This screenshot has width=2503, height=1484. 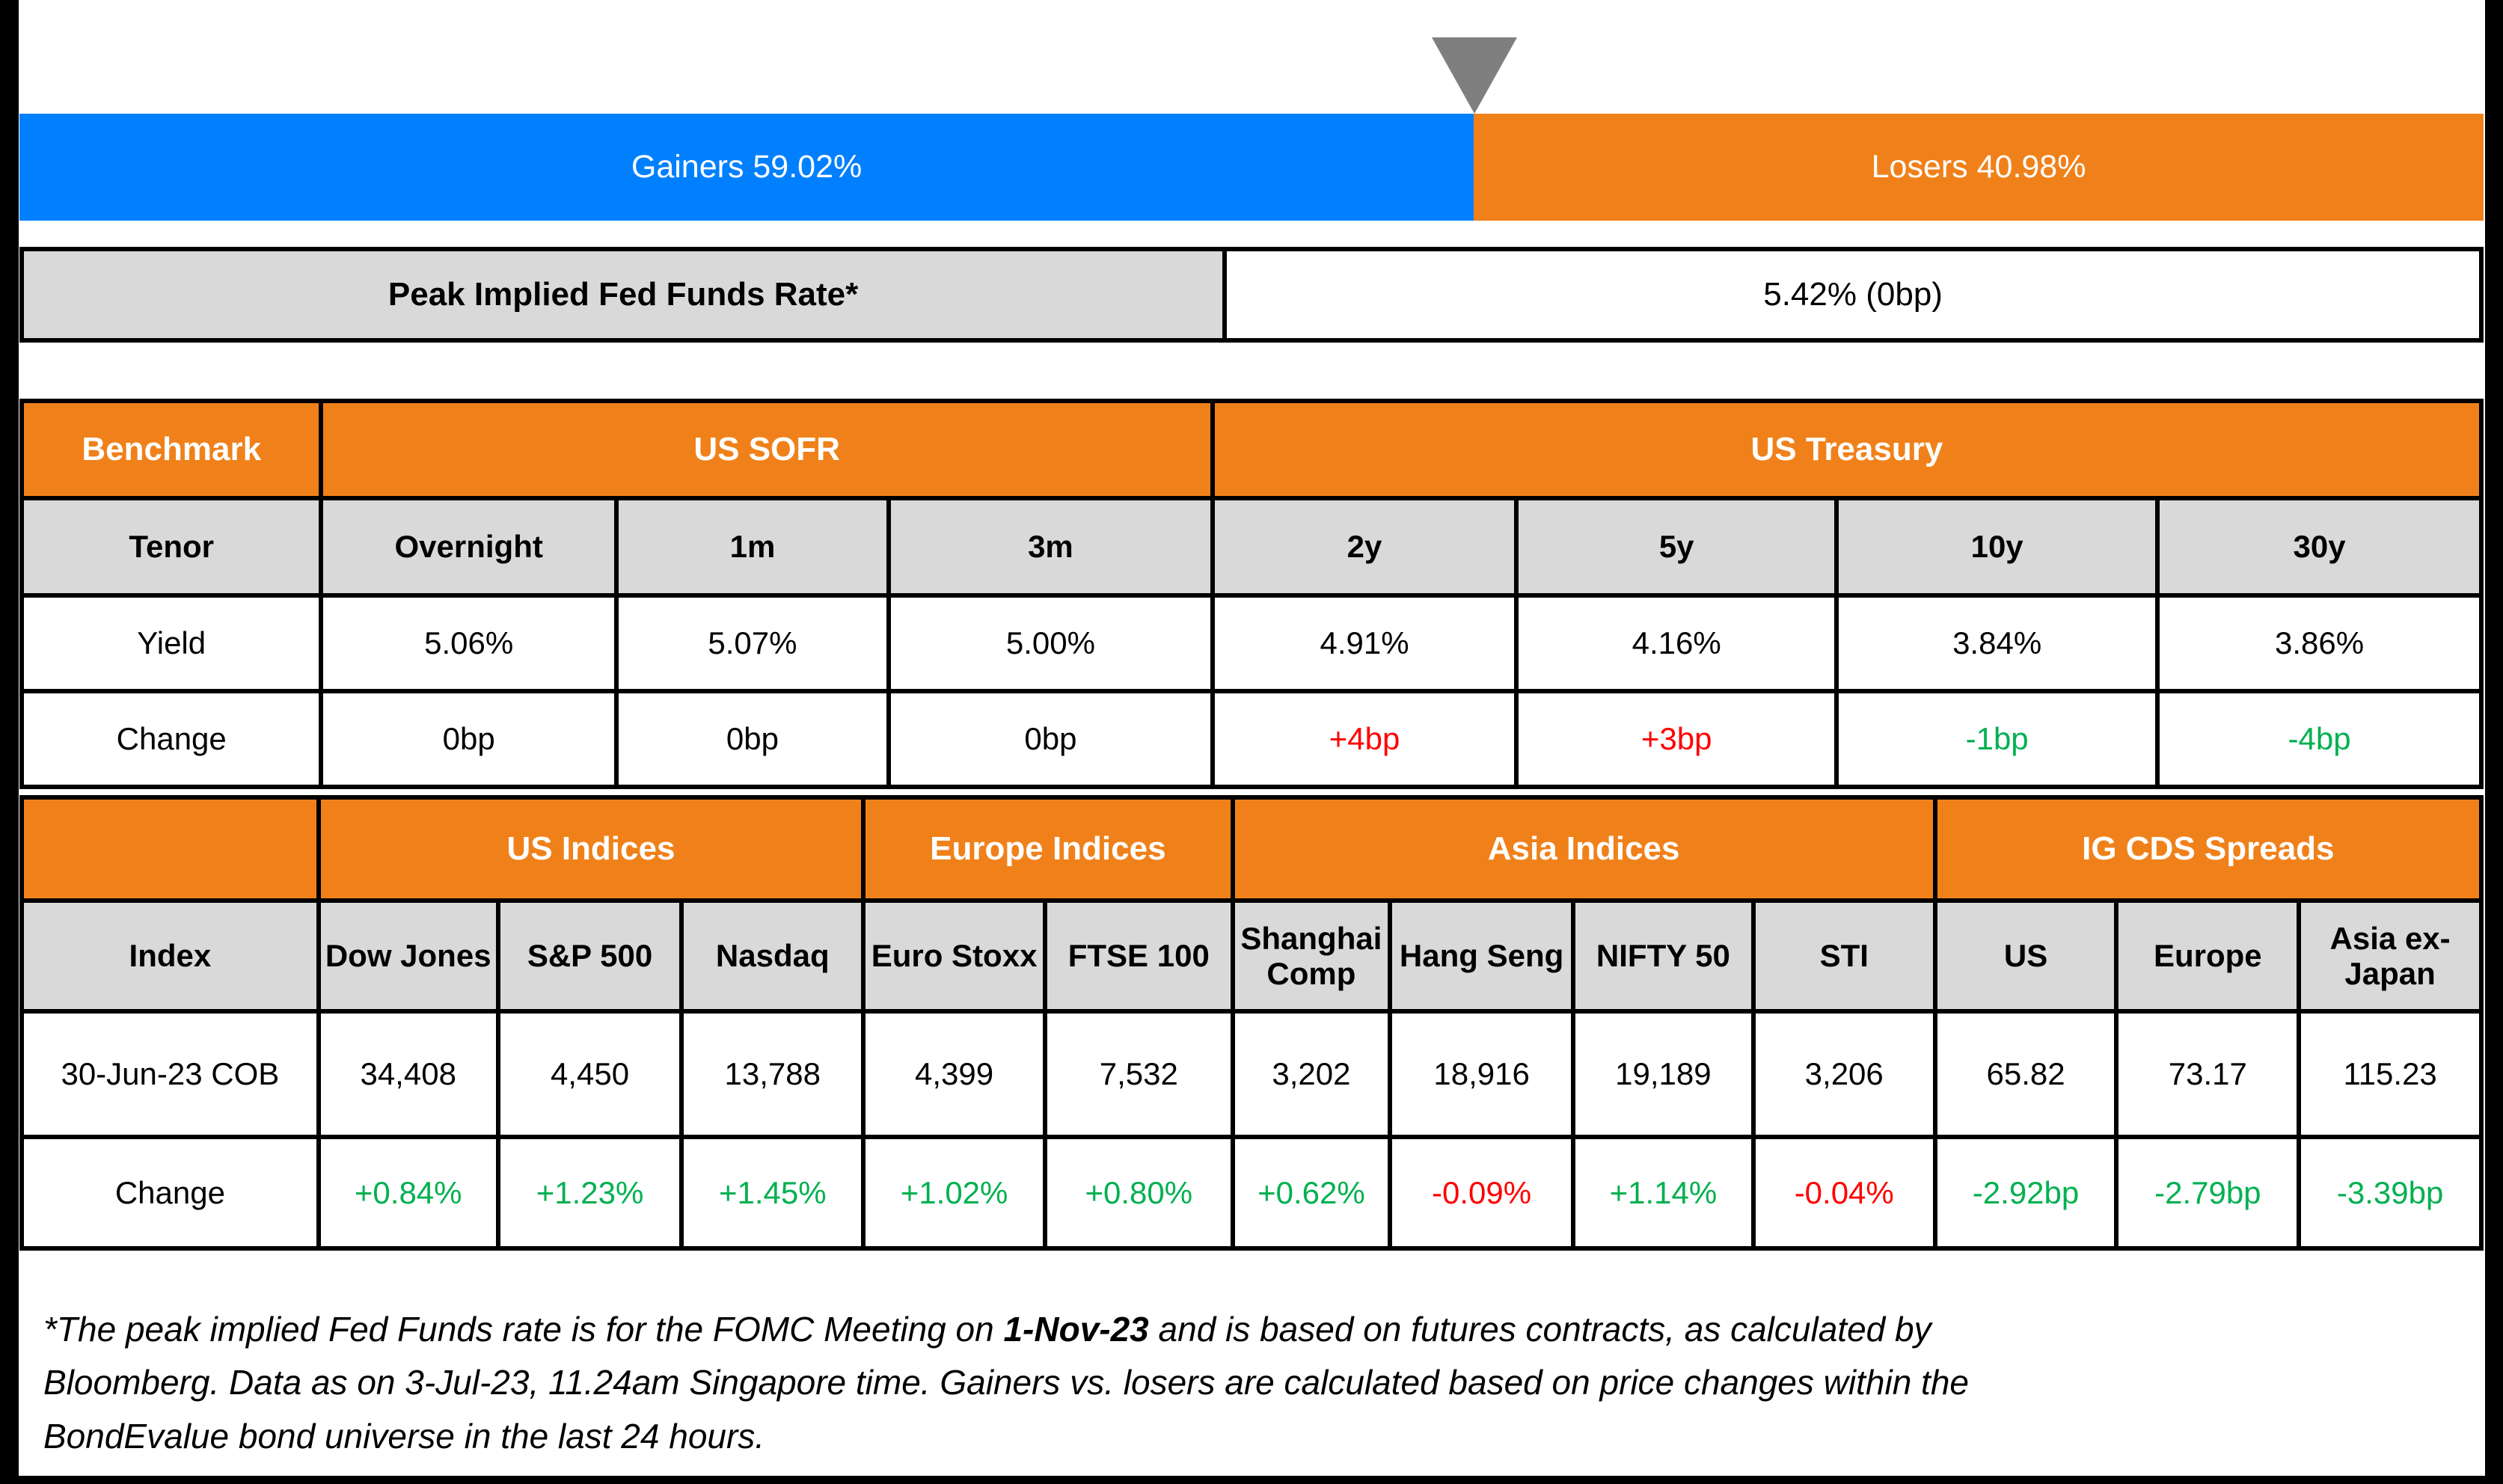 I want to click on index-name-cell: US, so click(x=2026, y=956).